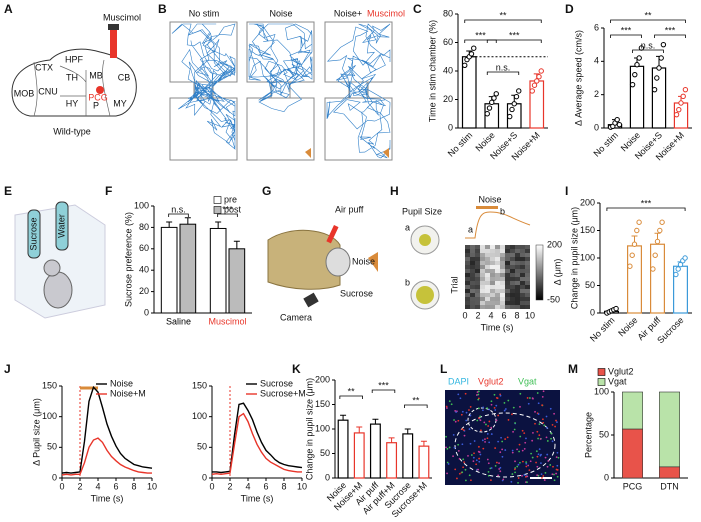  Describe the element at coordinates (152, 486) in the screenshot. I see `x-tick-label: 10` at that location.